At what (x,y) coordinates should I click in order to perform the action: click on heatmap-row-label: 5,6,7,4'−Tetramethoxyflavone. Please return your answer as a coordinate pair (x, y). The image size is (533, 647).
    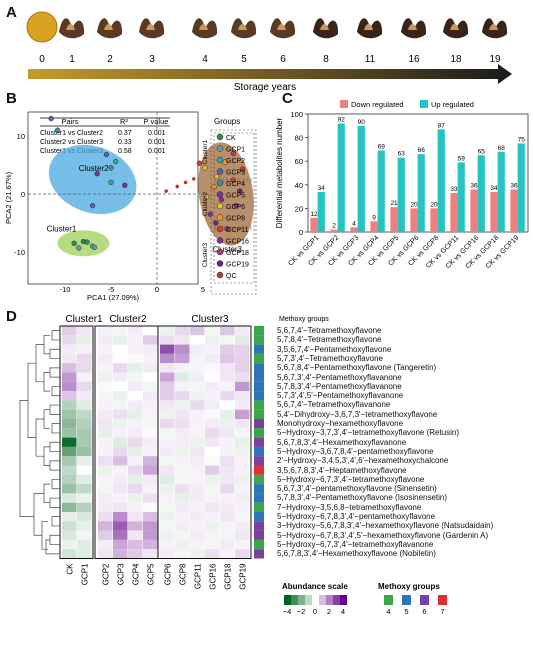
    Looking at the image, I should click on (329, 330).